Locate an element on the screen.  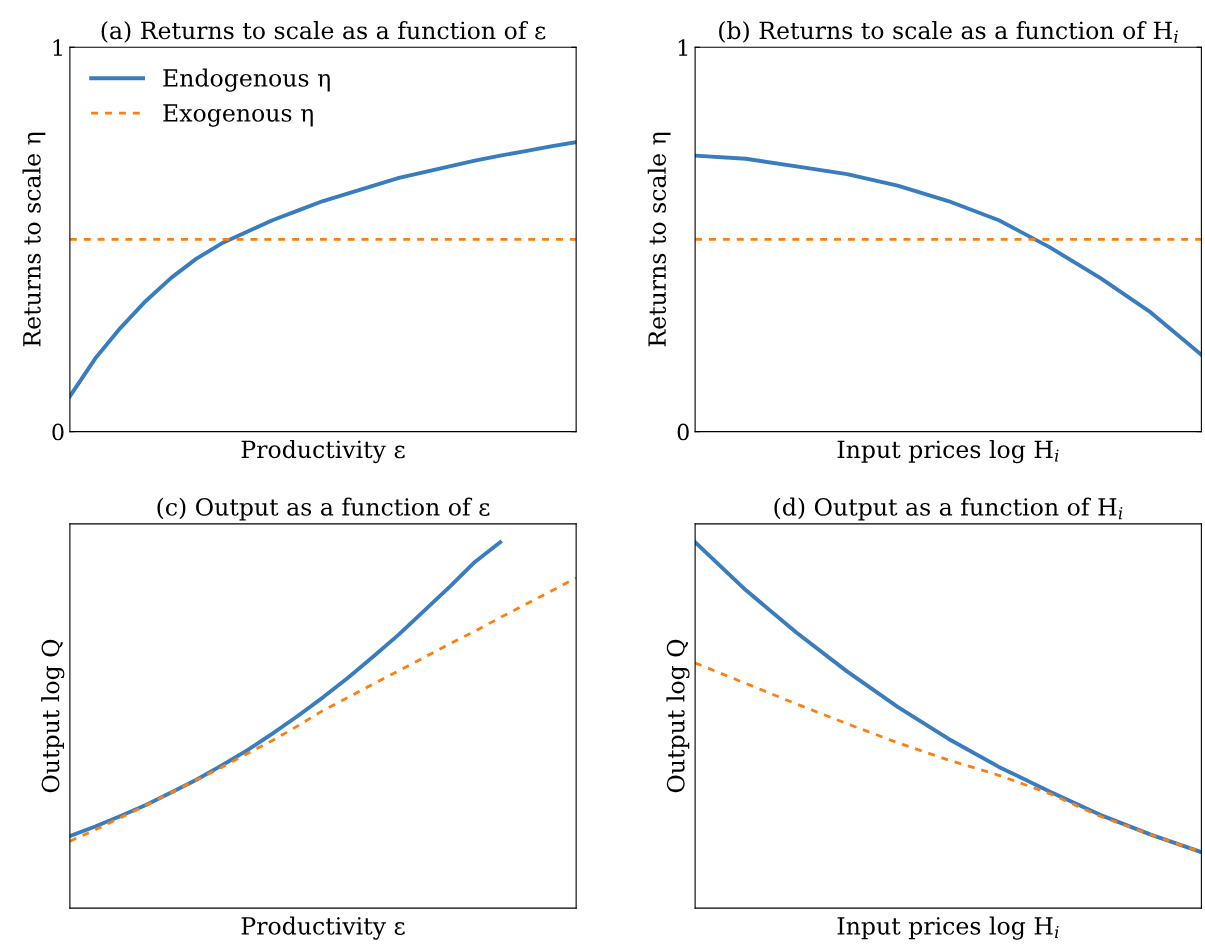
legend-label: Endogenous η is located at coordinates (246, 80).